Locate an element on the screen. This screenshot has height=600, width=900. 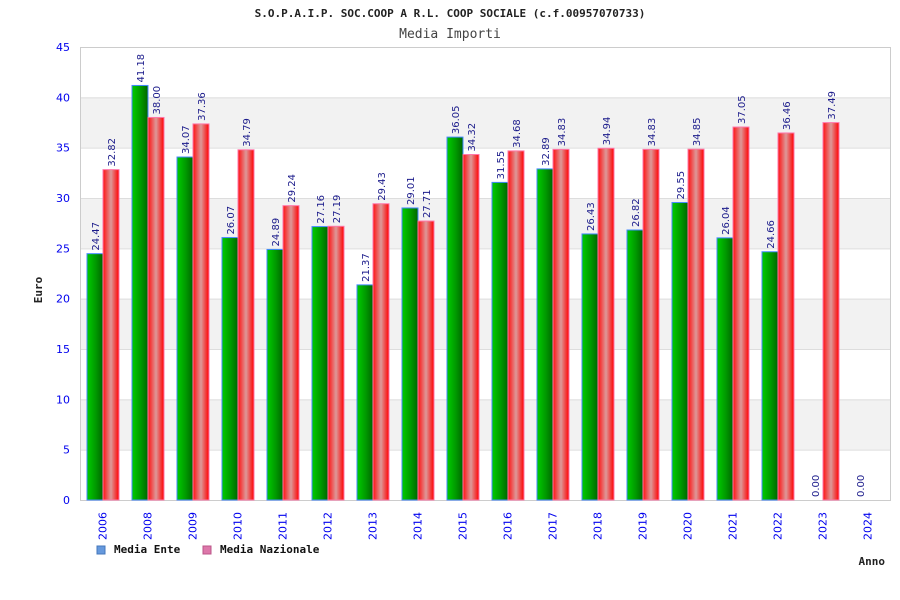
bar-media-ente-2014 is located at coordinates (410, 354).